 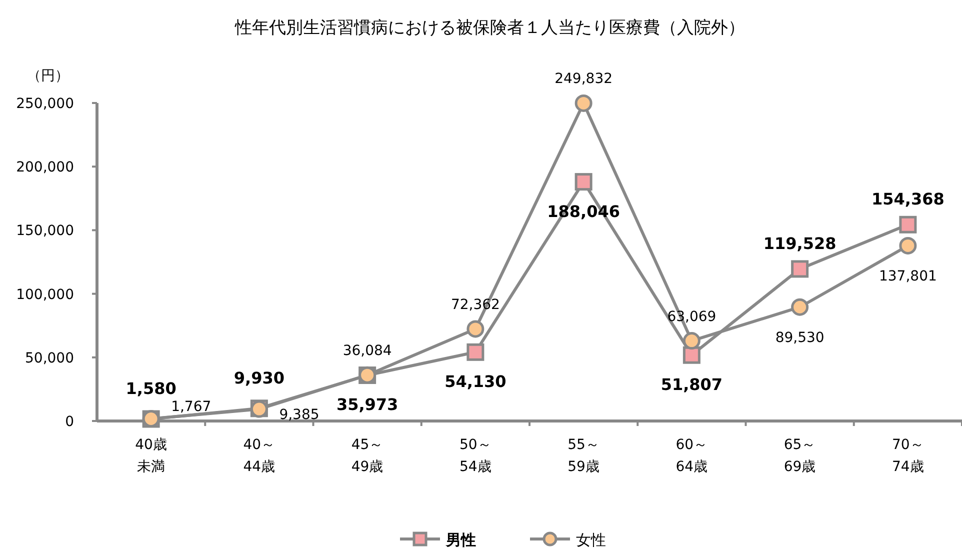 What do you see at coordinates (691, 316) in the screenshot?
I see `data-label: 63,069` at bounding box center [691, 316].